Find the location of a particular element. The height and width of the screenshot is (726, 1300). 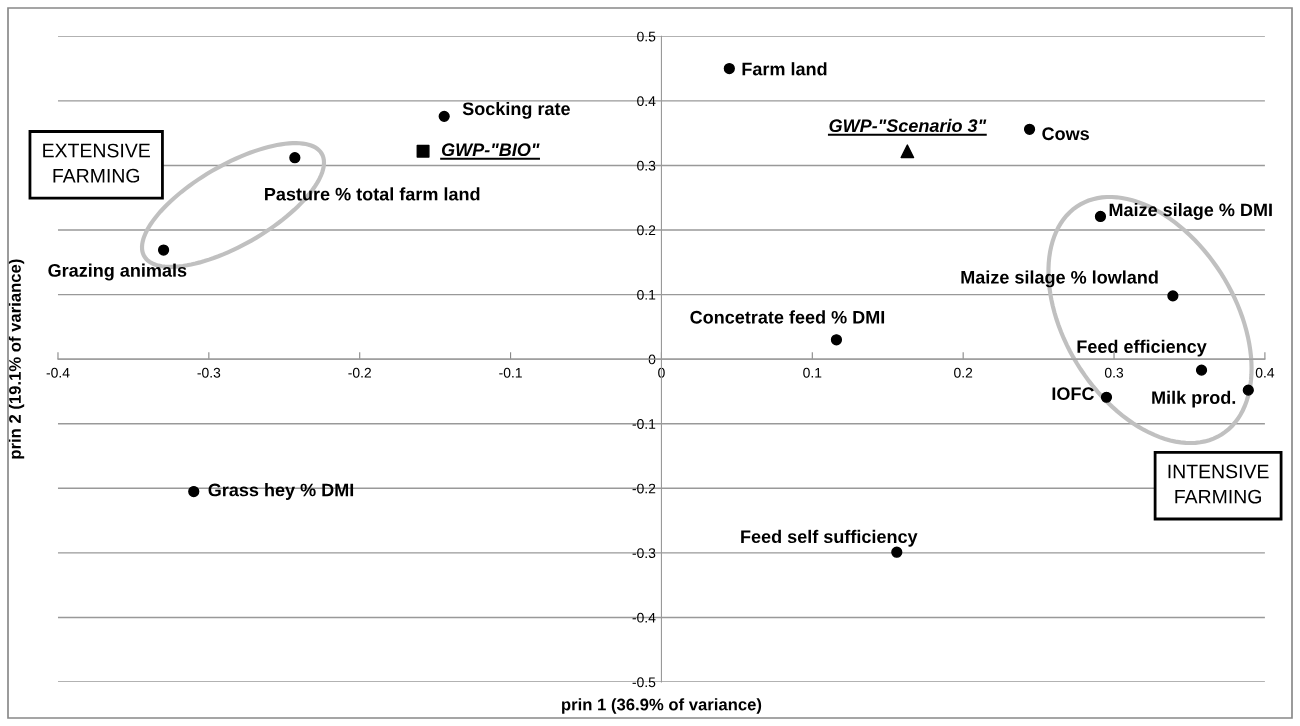

annotation: Cows is located at coordinates (1065, 134).